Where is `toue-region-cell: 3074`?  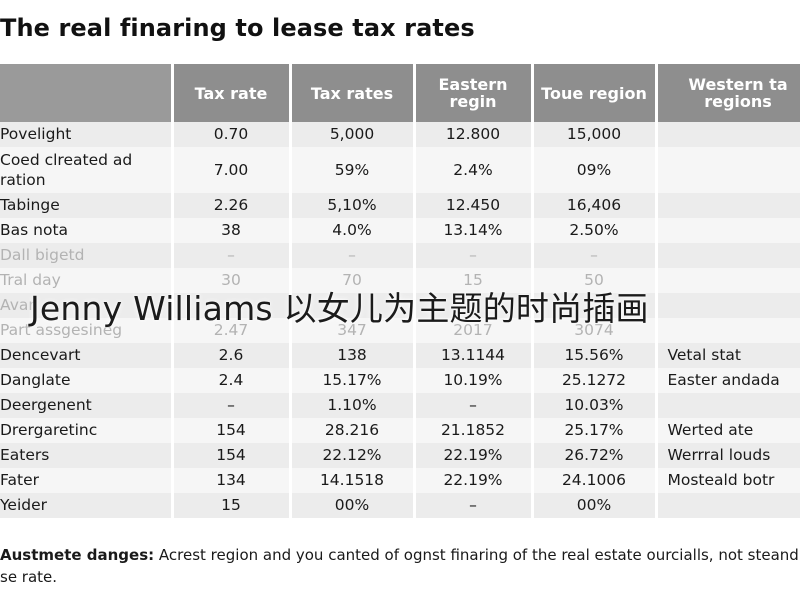
toue-region-cell: 3074 is located at coordinates (595, 330).